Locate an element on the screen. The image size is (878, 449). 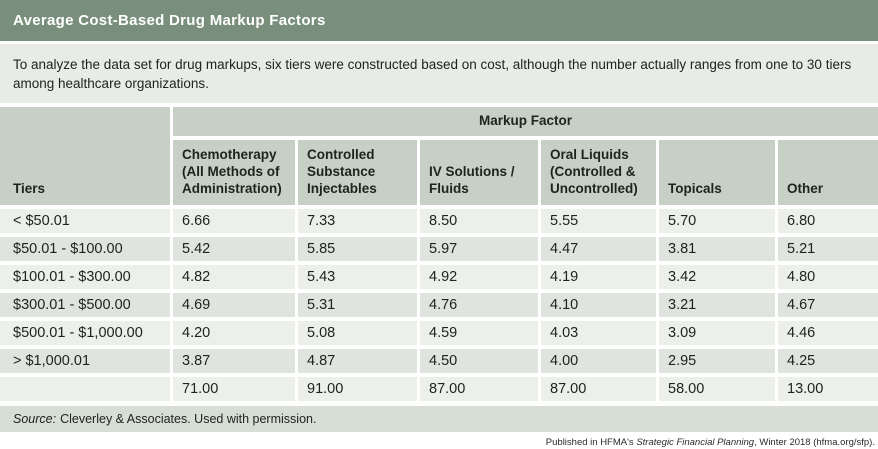
figure-title: Average Cost-Based Drug Markup Factors is located at coordinates (169, 20).